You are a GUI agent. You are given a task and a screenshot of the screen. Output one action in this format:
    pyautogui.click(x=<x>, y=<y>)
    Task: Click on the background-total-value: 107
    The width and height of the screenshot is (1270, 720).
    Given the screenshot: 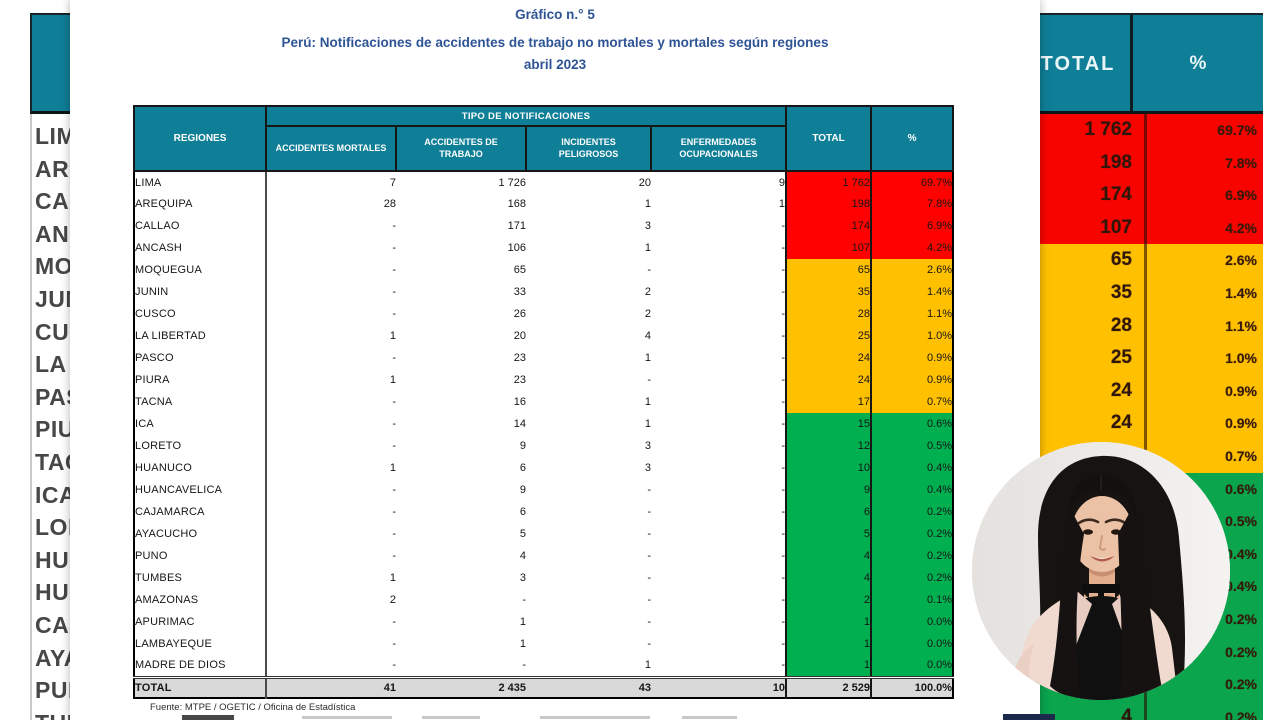 What is the action you would take?
    pyautogui.click(x=1116, y=227)
    